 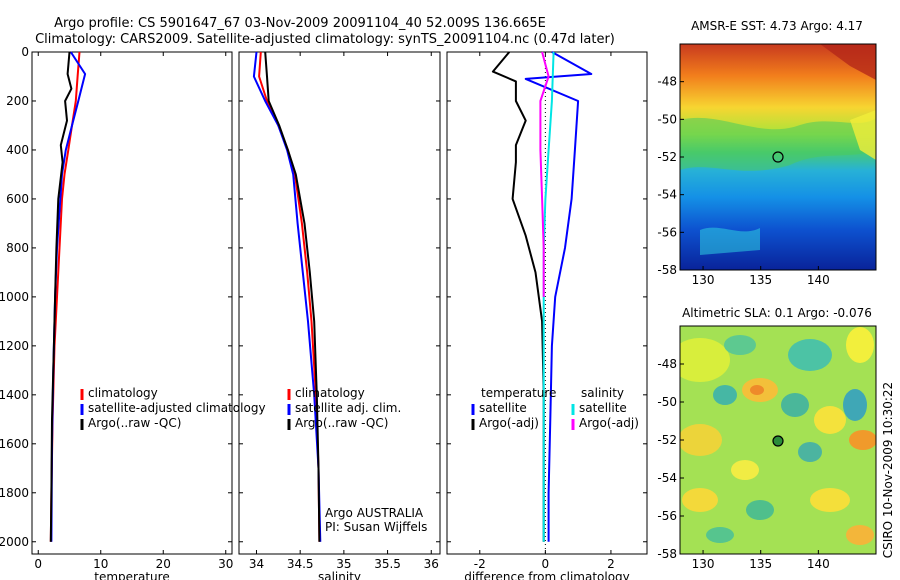 What do you see at coordinates (503, 408) in the screenshot?
I see `legend-label: satellite` at bounding box center [503, 408].